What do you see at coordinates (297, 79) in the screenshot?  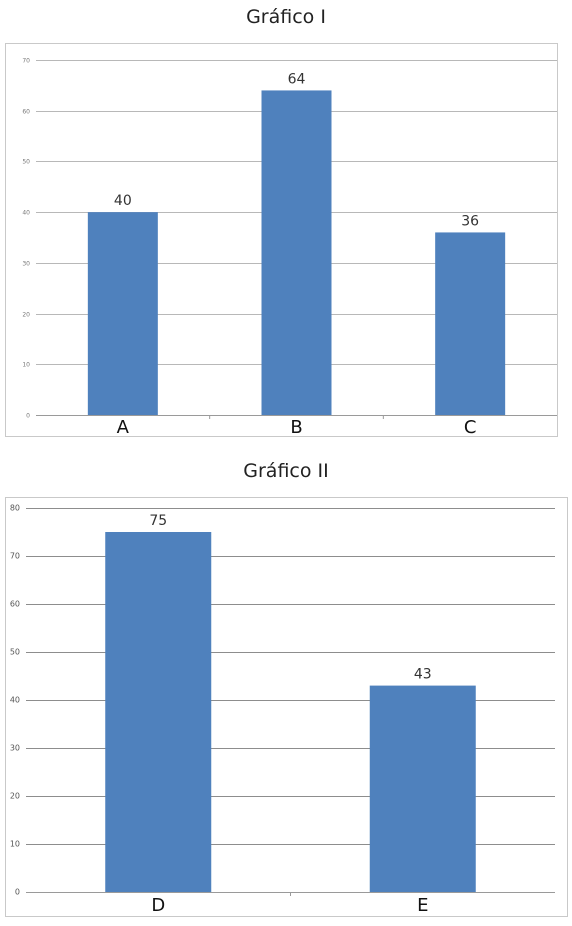 I see `chart-1-data-label: 64` at bounding box center [297, 79].